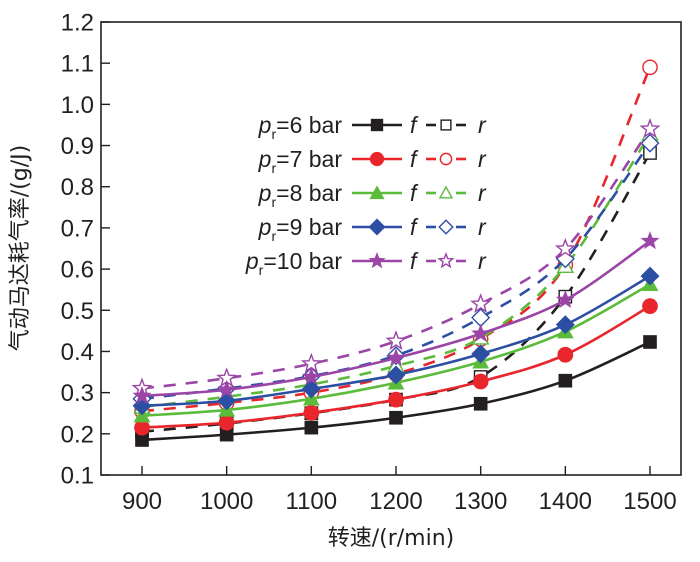 This screenshot has height=562, width=700. What do you see at coordinates (395, 501) in the screenshot?
I see `x-tick-label: 1200` at bounding box center [395, 501].